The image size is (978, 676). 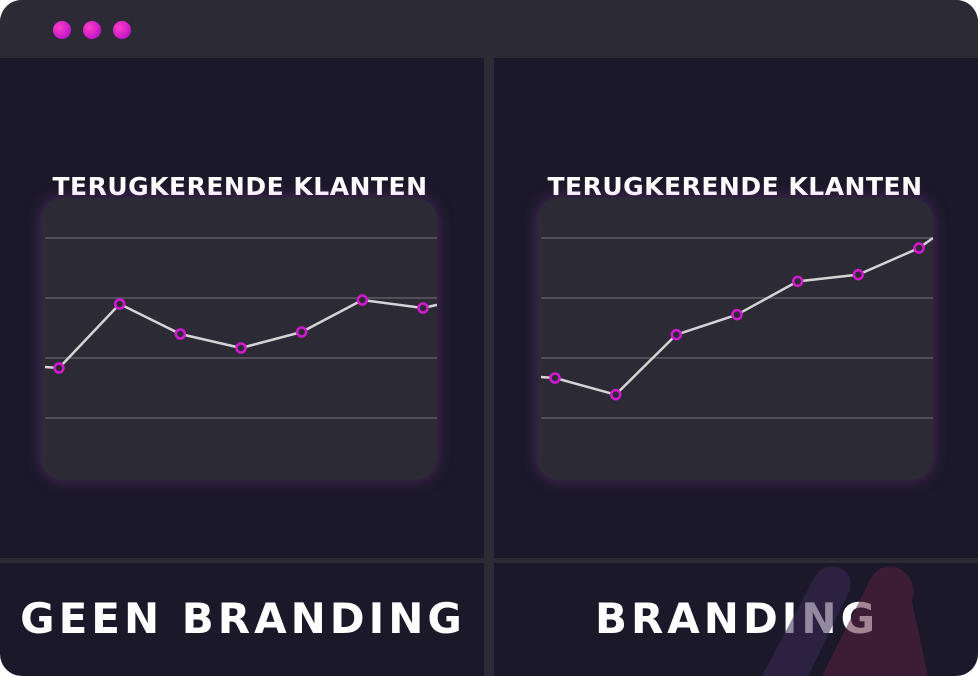 I want to click on brand-logo-watermark, so click(x=845, y=621).